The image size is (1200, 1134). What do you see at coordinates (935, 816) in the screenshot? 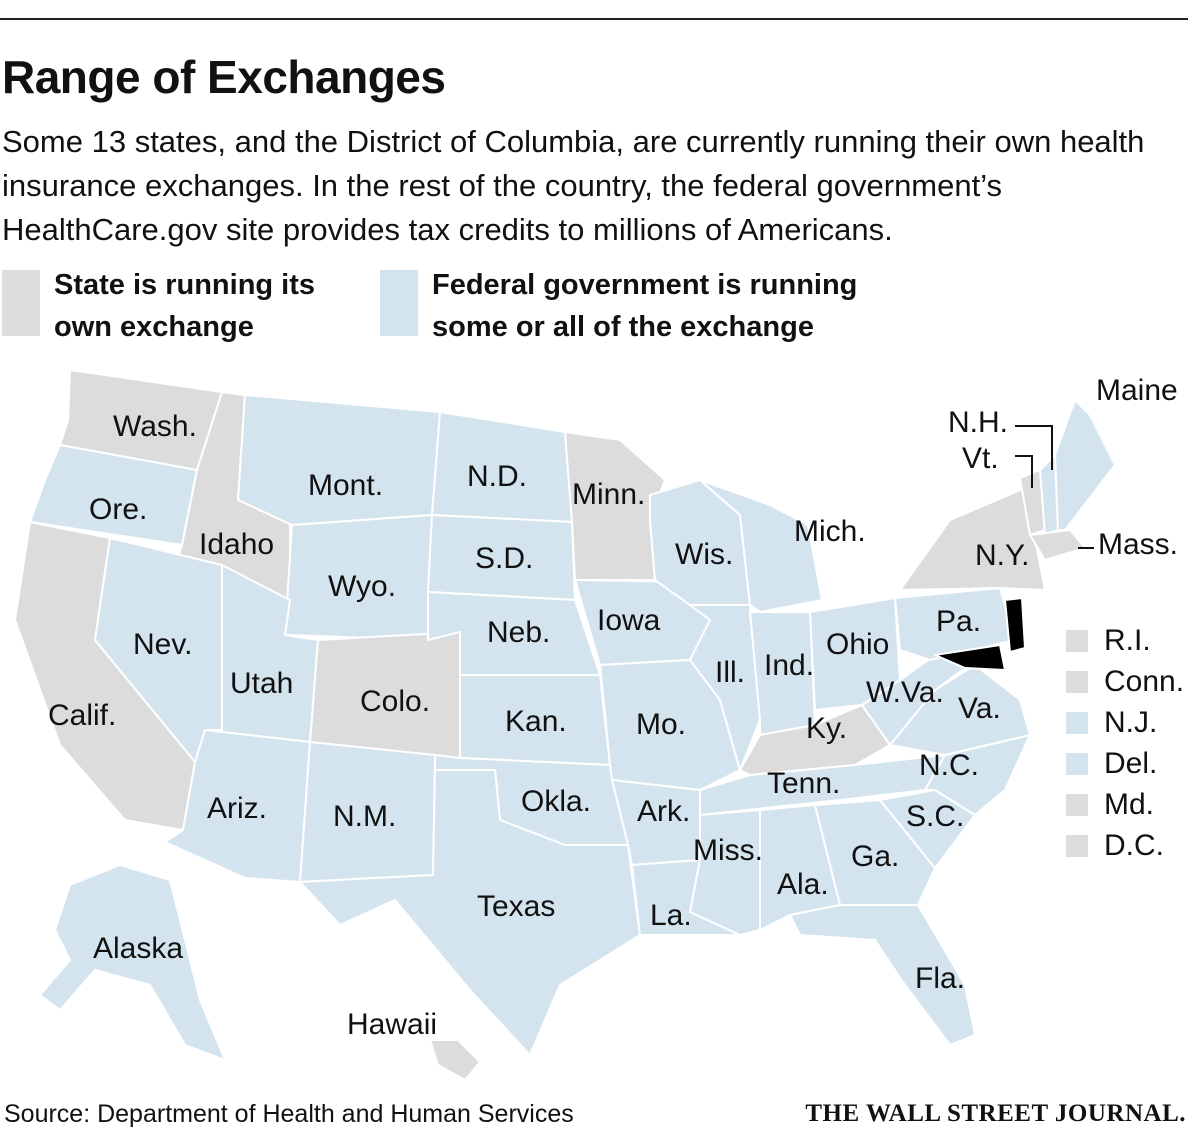
I see `state-label-sc: S.C.` at bounding box center [935, 816].